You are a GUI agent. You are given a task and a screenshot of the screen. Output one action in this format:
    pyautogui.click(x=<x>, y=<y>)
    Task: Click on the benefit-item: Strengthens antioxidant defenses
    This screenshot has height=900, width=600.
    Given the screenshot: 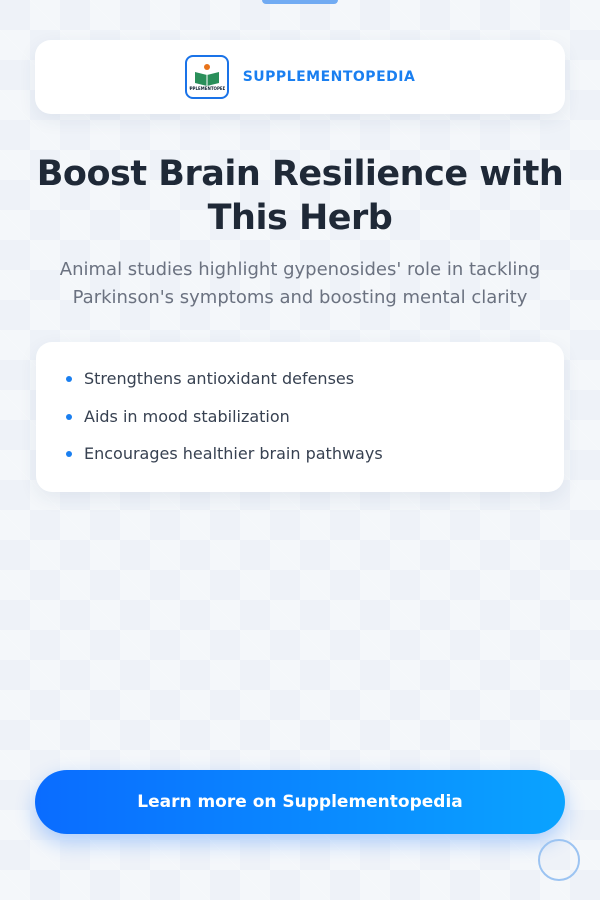 What is the action you would take?
    pyautogui.click(x=315, y=385)
    